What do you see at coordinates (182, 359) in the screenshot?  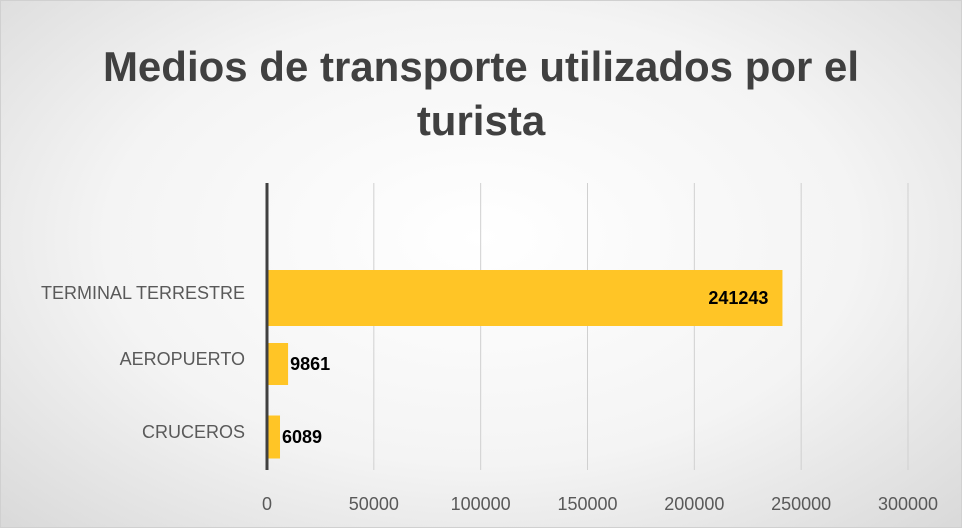 I see `y-tick-label: AEROPUERTO` at bounding box center [182, 359].